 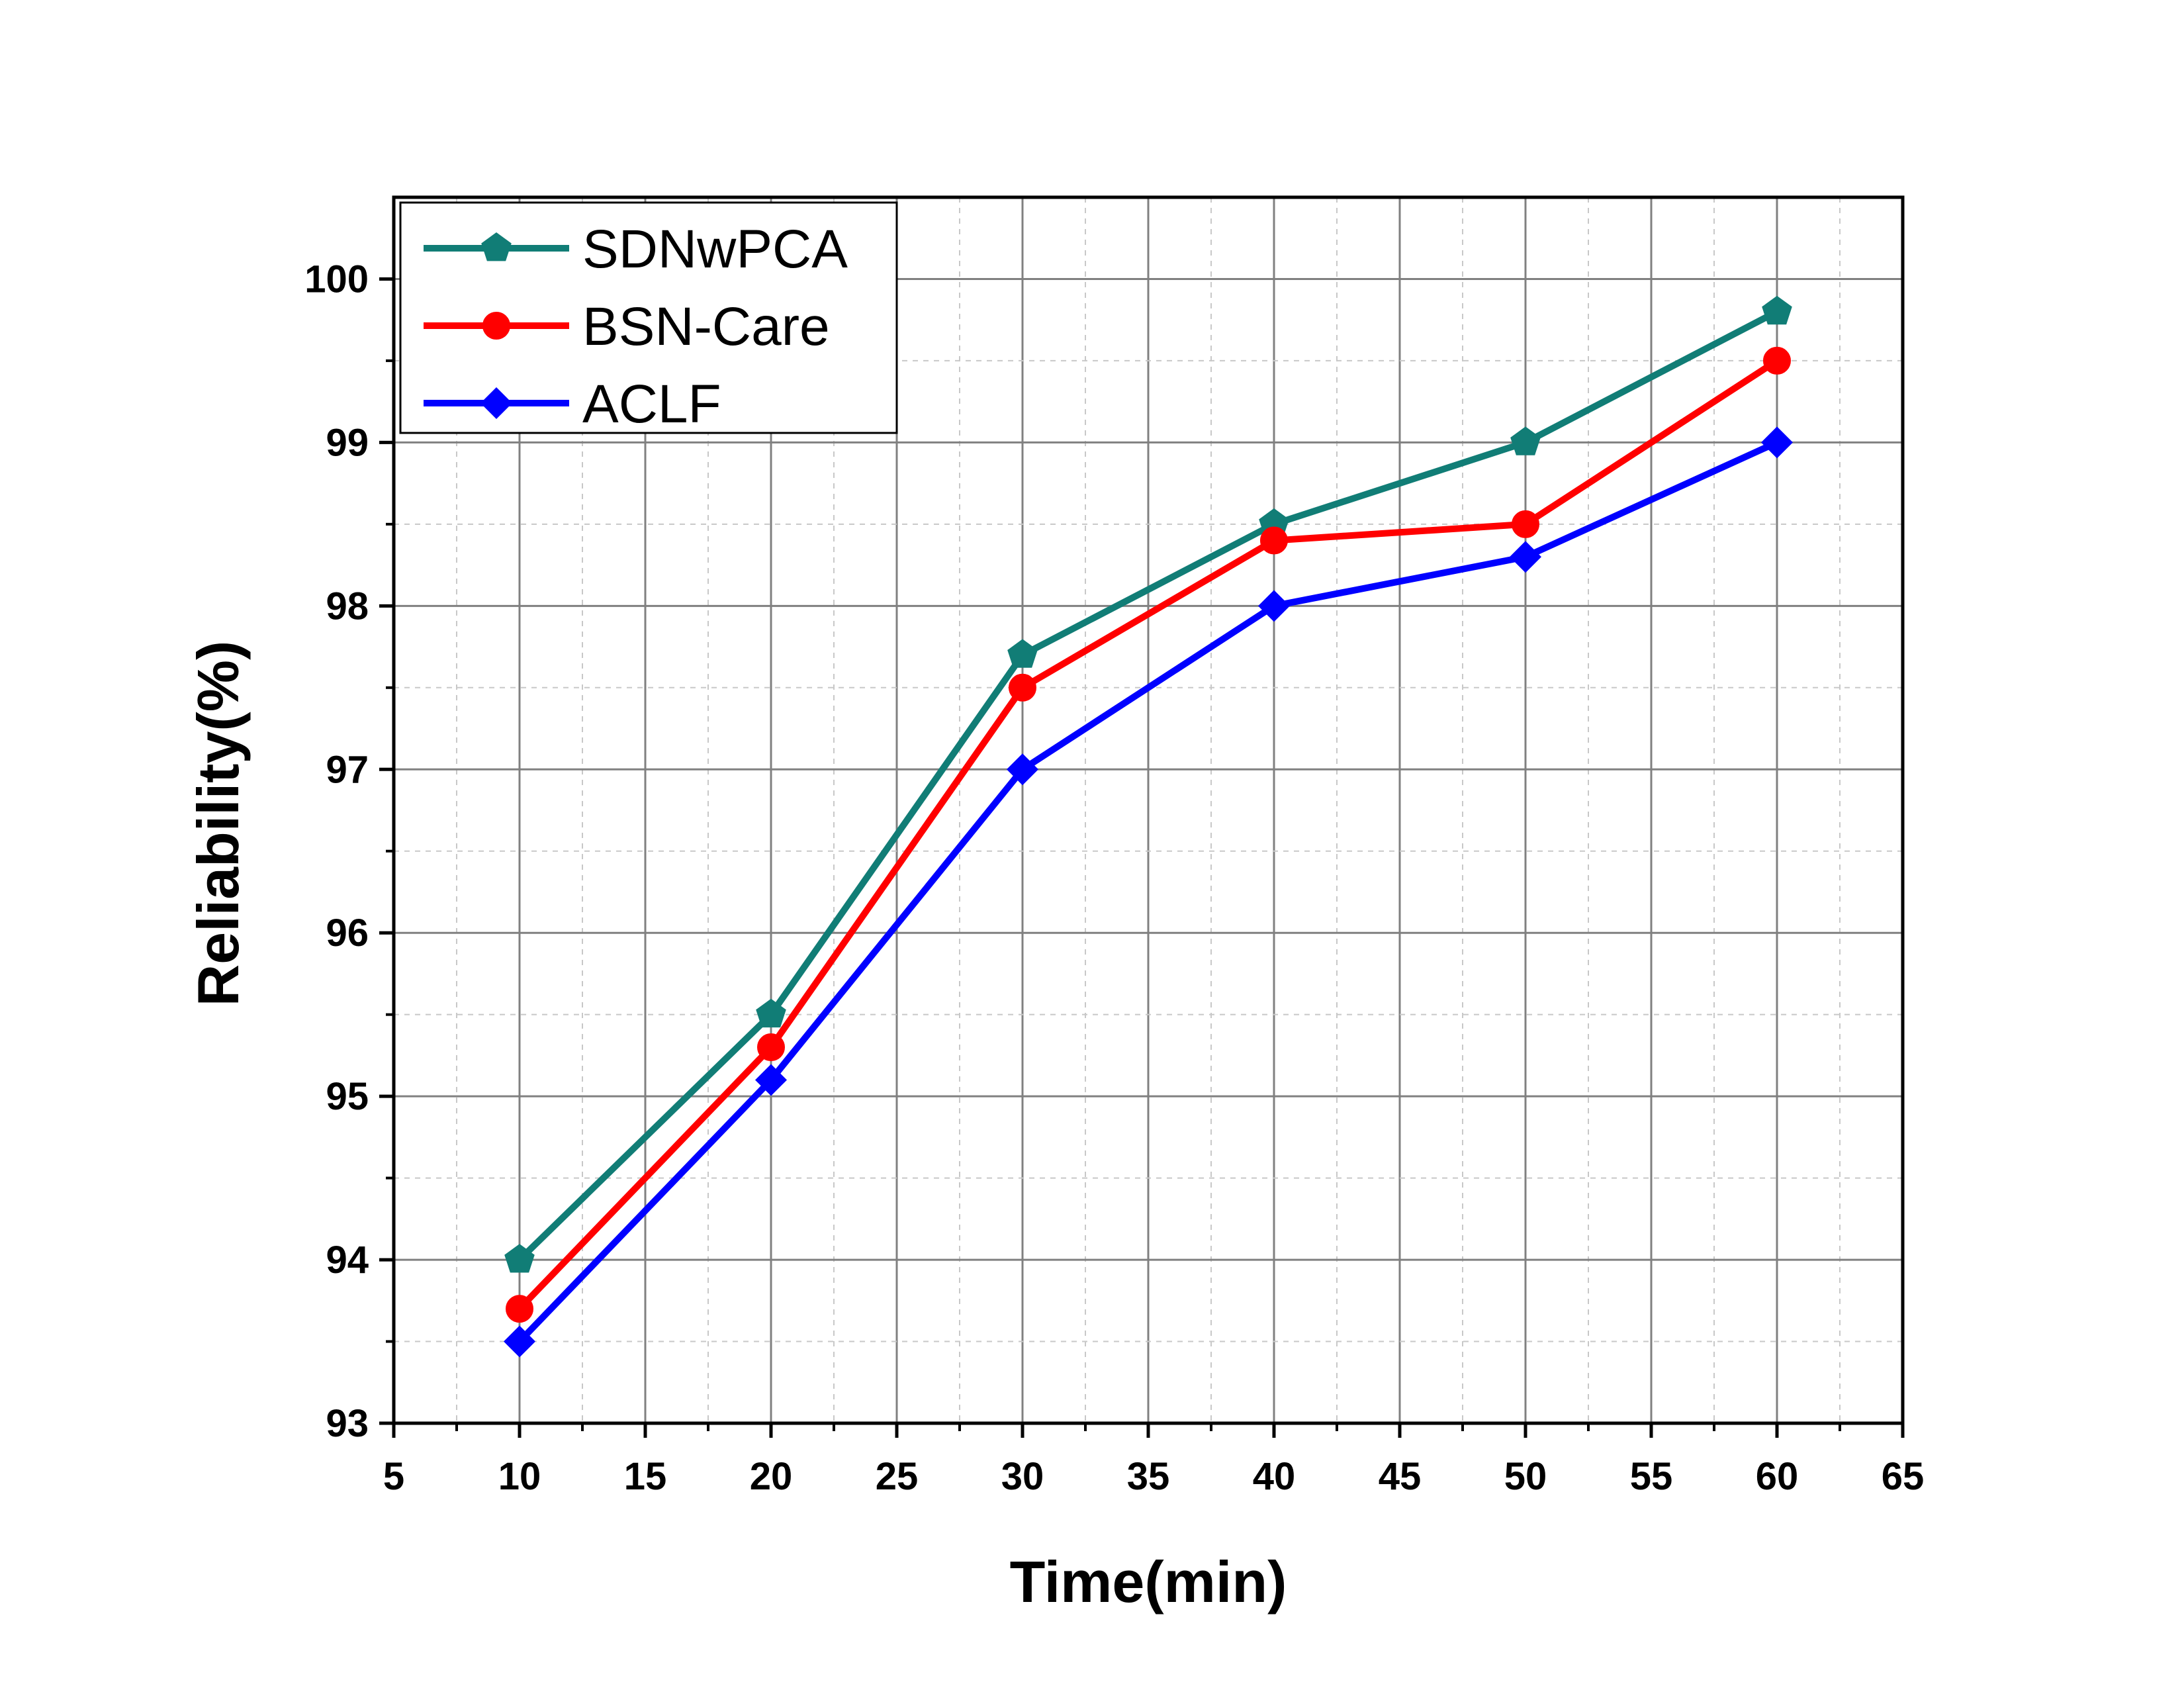 I want to click on y-tick-labels: 93 94 95 96 97 98 99 100, so click(x=336, y=851).